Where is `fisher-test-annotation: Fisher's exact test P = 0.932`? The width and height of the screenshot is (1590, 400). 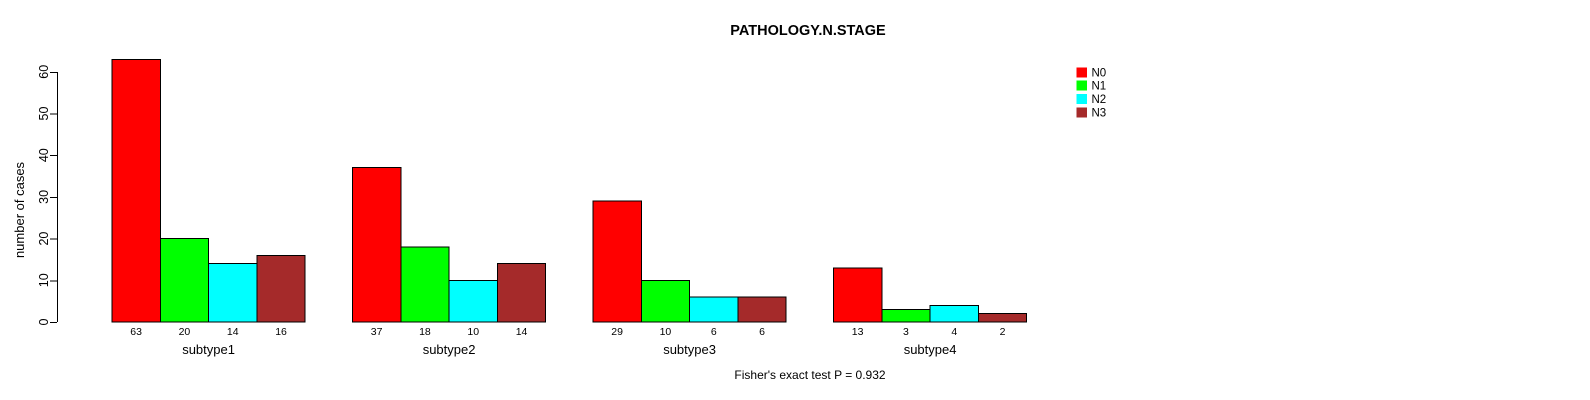
fisher-test-annotation: Fisher's exact test P = 0.932 is located at coordinates (809, 375).